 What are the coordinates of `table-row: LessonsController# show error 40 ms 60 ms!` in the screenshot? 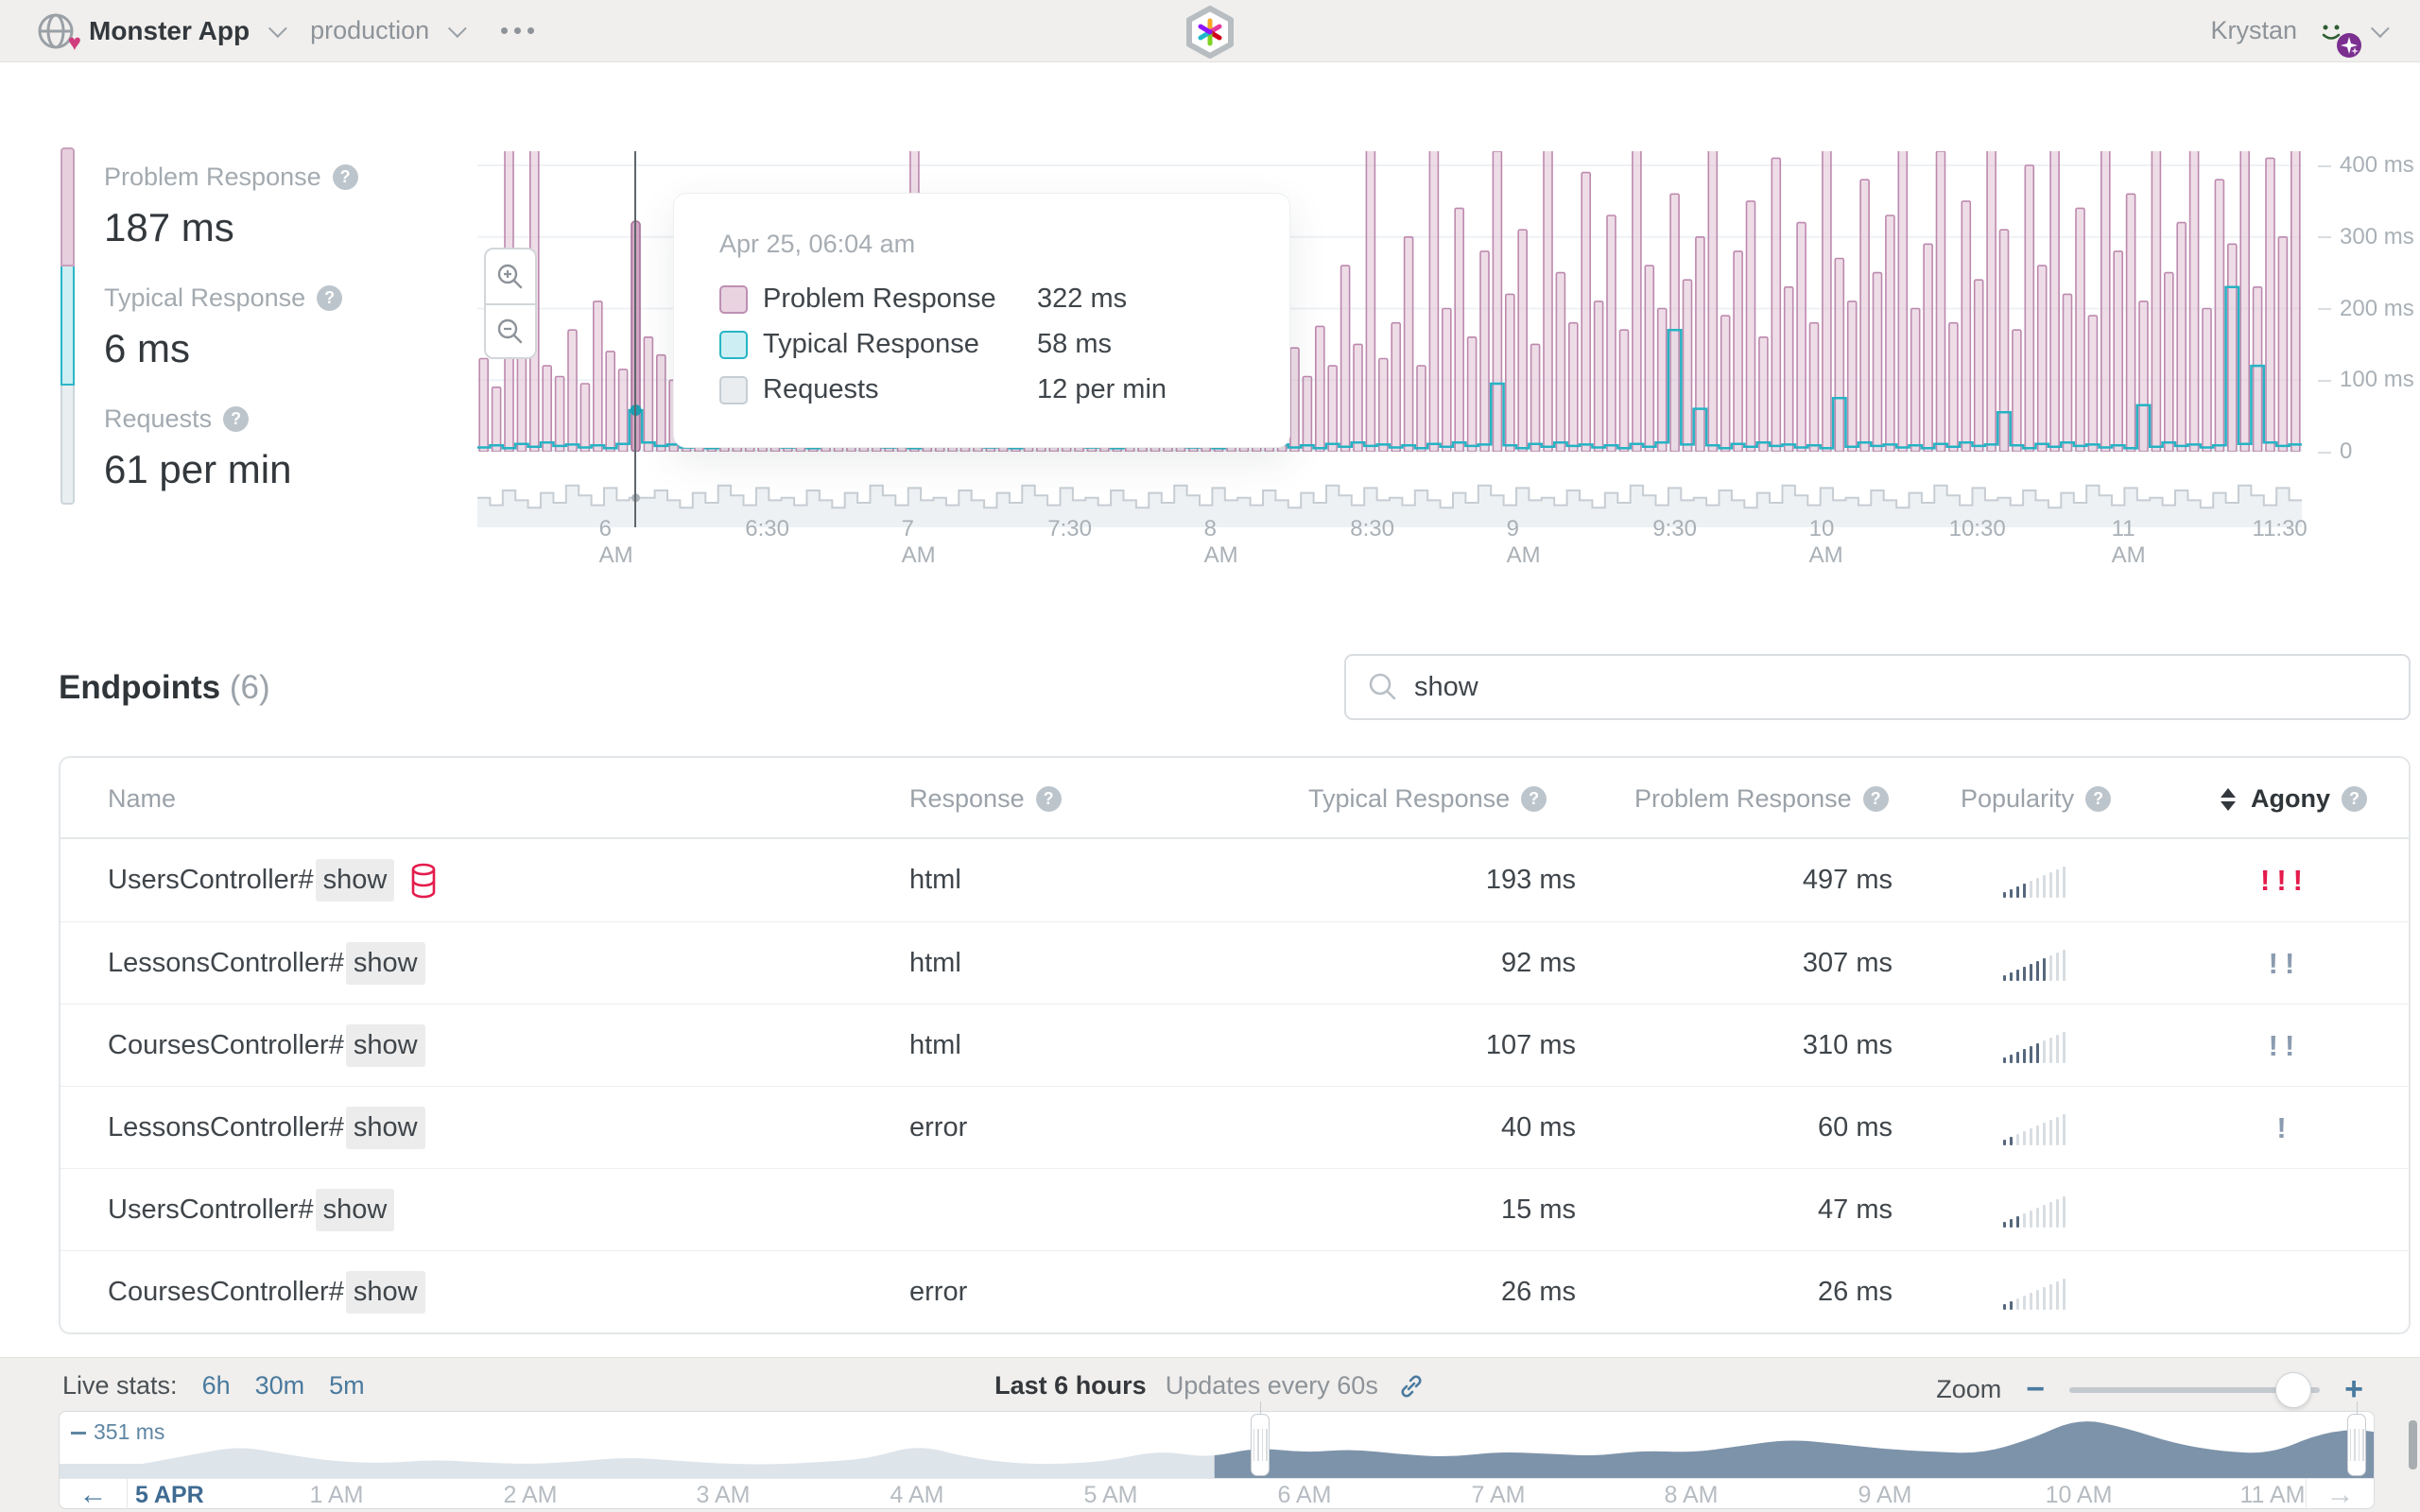 It's located at (1234, 1127).